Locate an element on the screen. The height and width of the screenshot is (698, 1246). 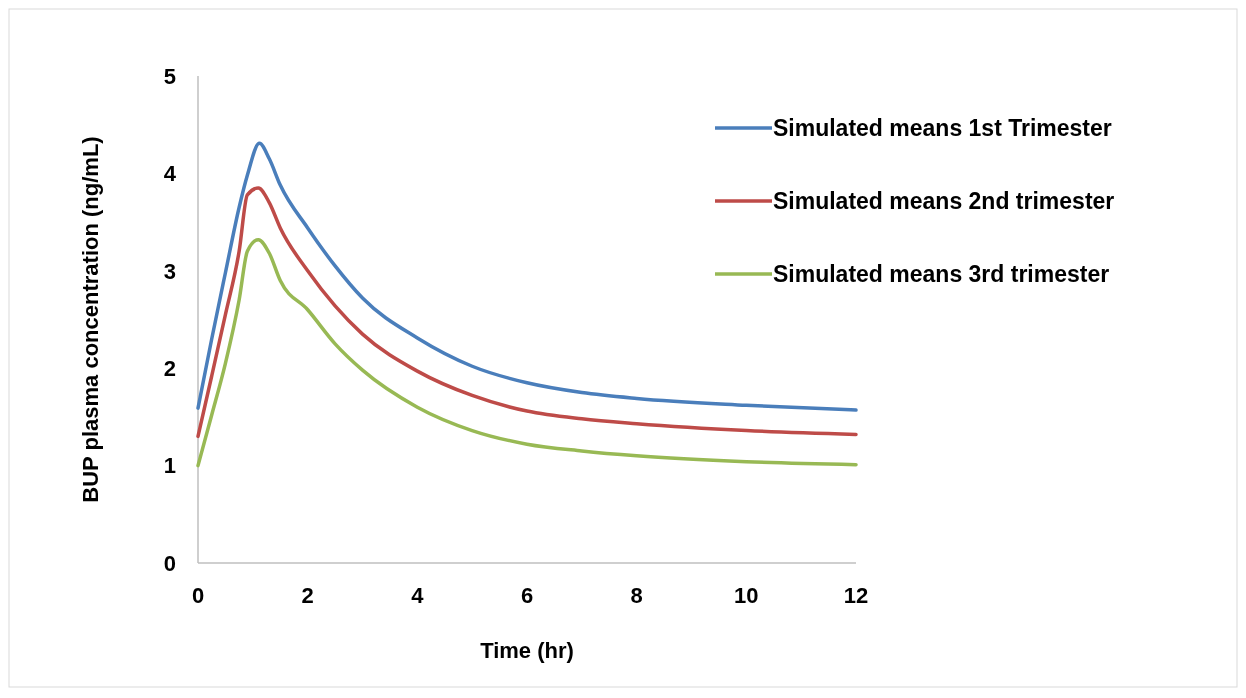
x-axis-title: Time (hr) is located at coordinates (527, 650).